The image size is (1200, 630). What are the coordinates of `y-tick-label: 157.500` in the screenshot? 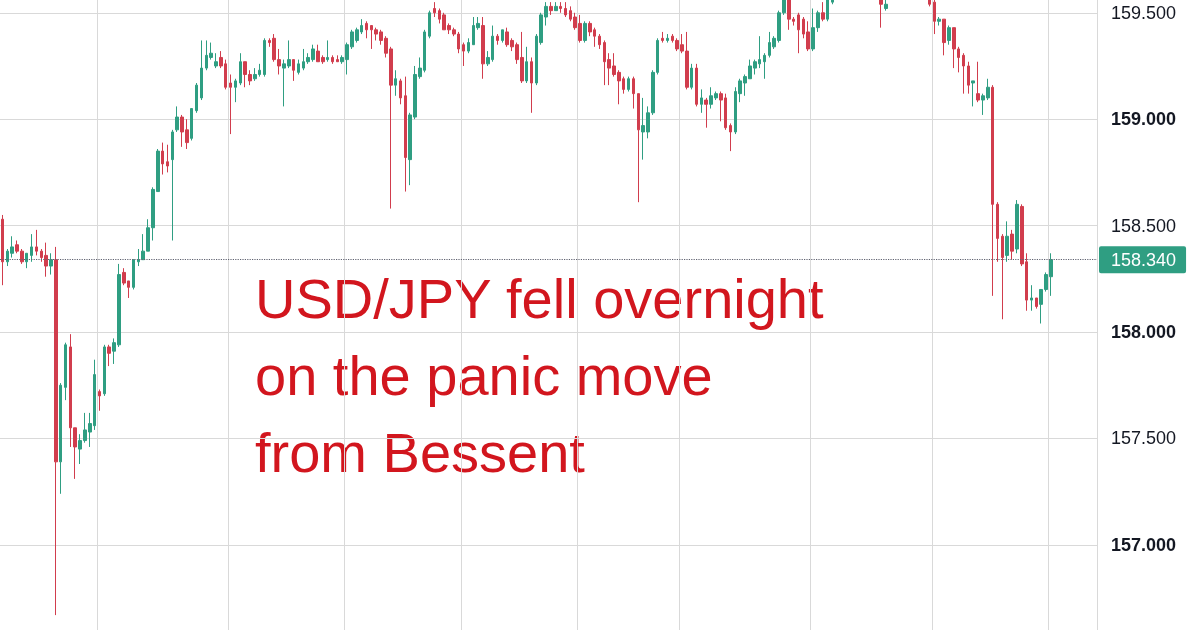 It's located at (1144, 438).